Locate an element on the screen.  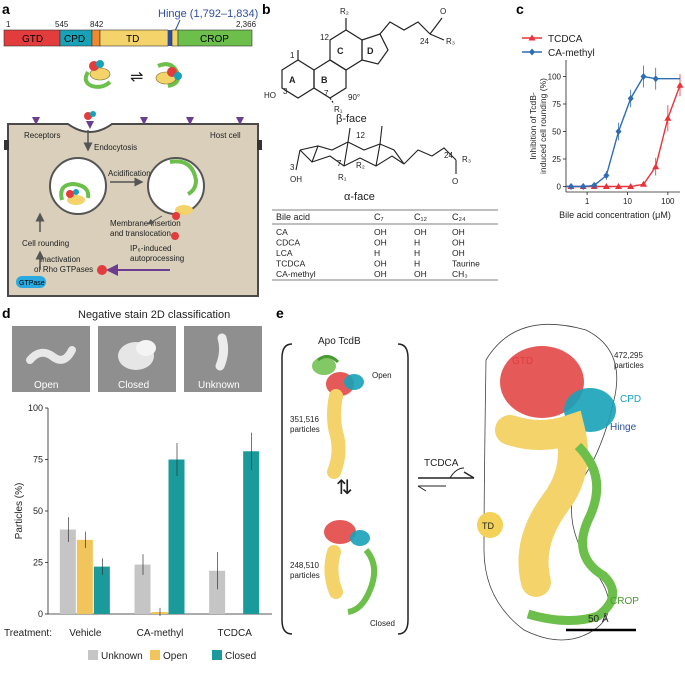
panel-e-label: e is located at coordinates (280, 313).